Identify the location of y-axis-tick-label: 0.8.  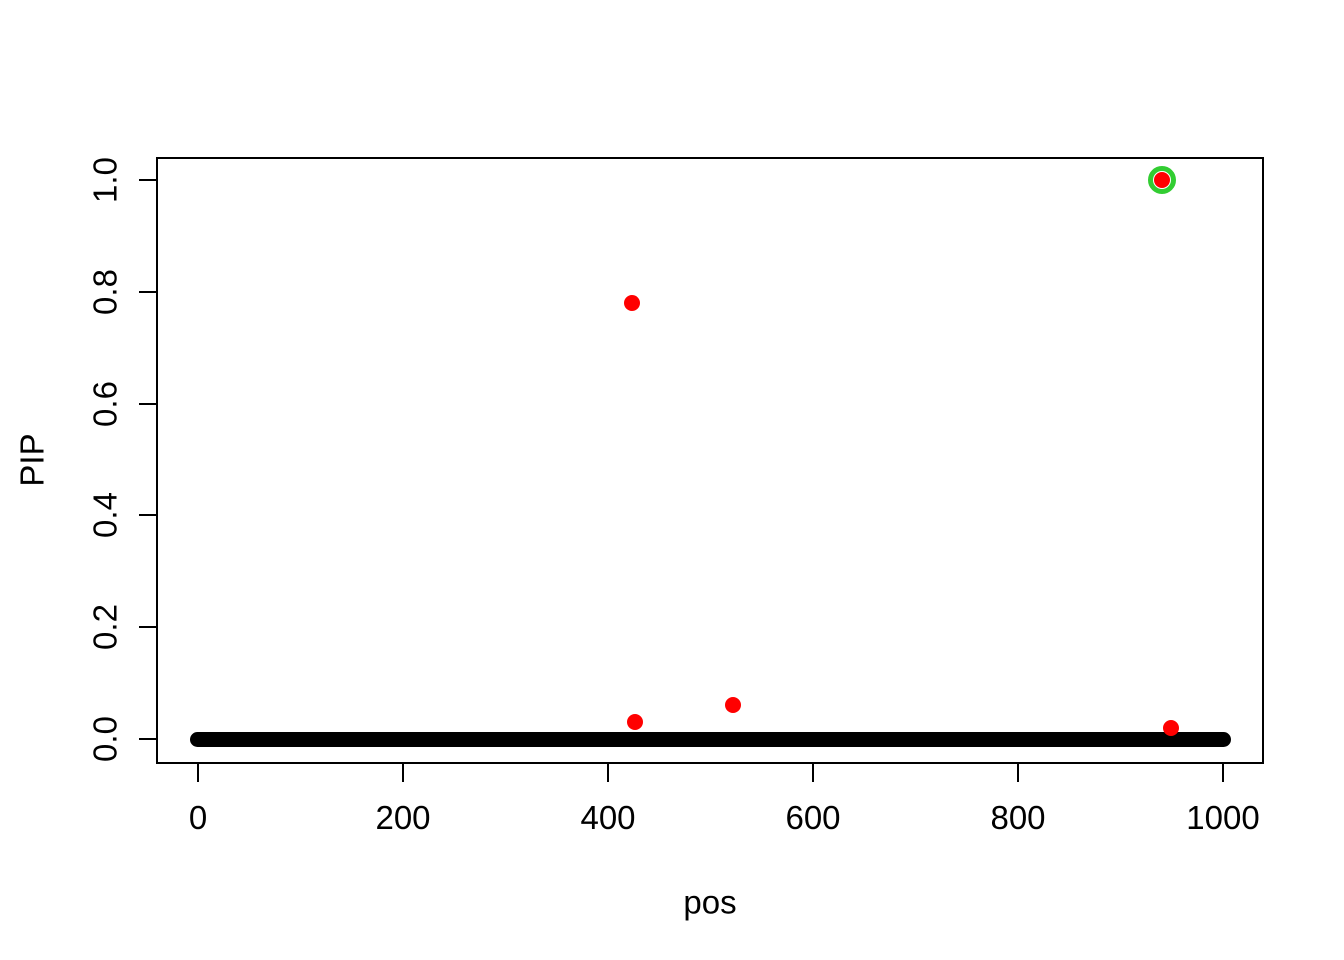
(105, 291).